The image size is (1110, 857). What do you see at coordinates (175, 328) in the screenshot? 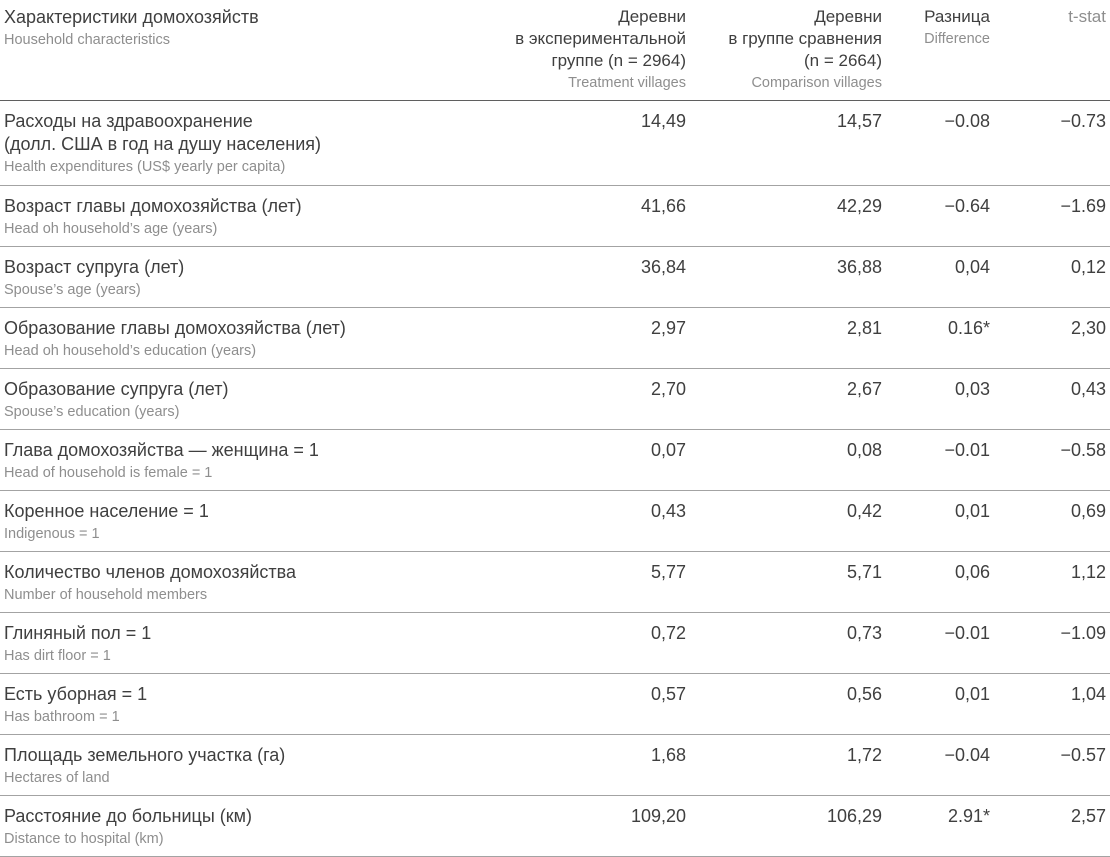
I see `row-label-ru: Образование главы домохозяйства (лет)` at bounding box center [175, 328].